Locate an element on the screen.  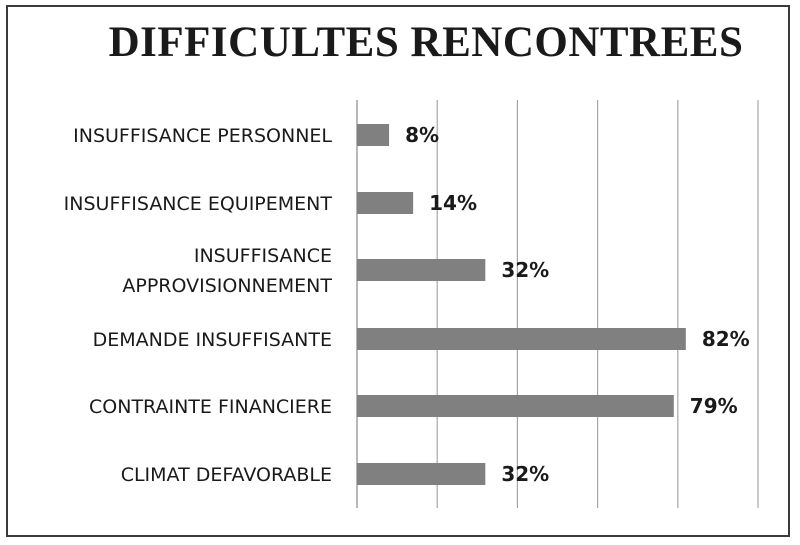
category-label: INSUFFISANCE EQUIPEMENT is located at coordinates (198, 204).